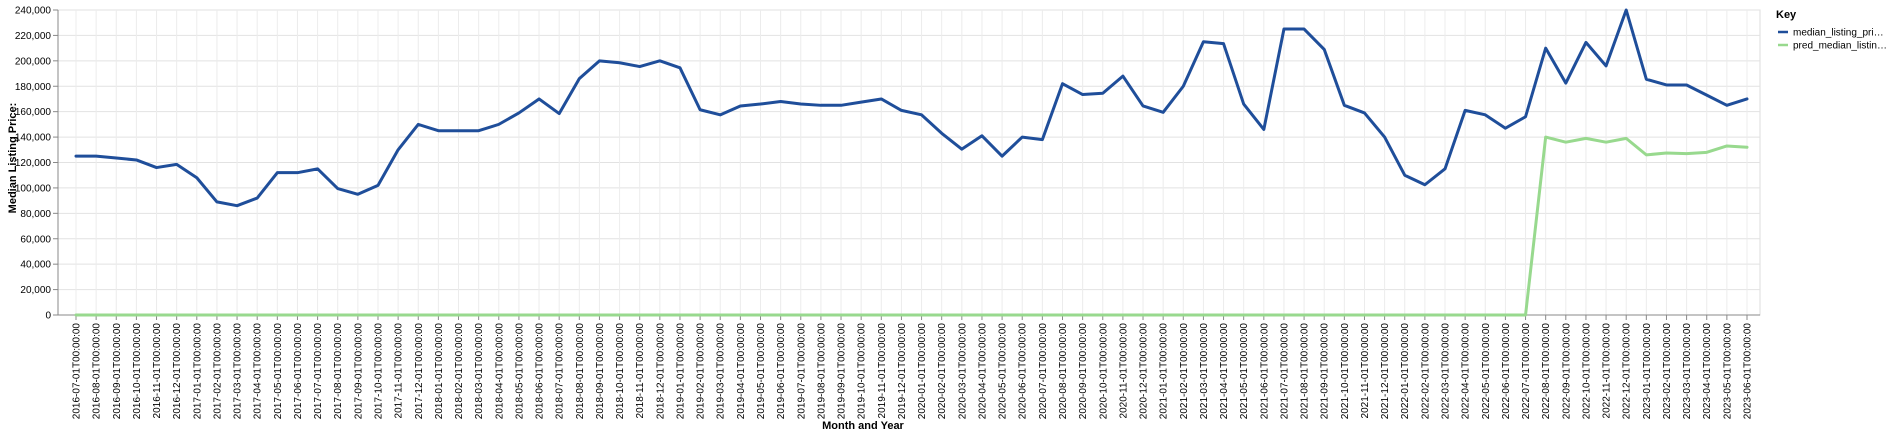 Image resolution: width=1900 pixels, height=434 pixels. Describe the element at coordinates (338, 371) in the screenshot. I see `x-tick-label: 2017-08-01T00:00:00` at that location.